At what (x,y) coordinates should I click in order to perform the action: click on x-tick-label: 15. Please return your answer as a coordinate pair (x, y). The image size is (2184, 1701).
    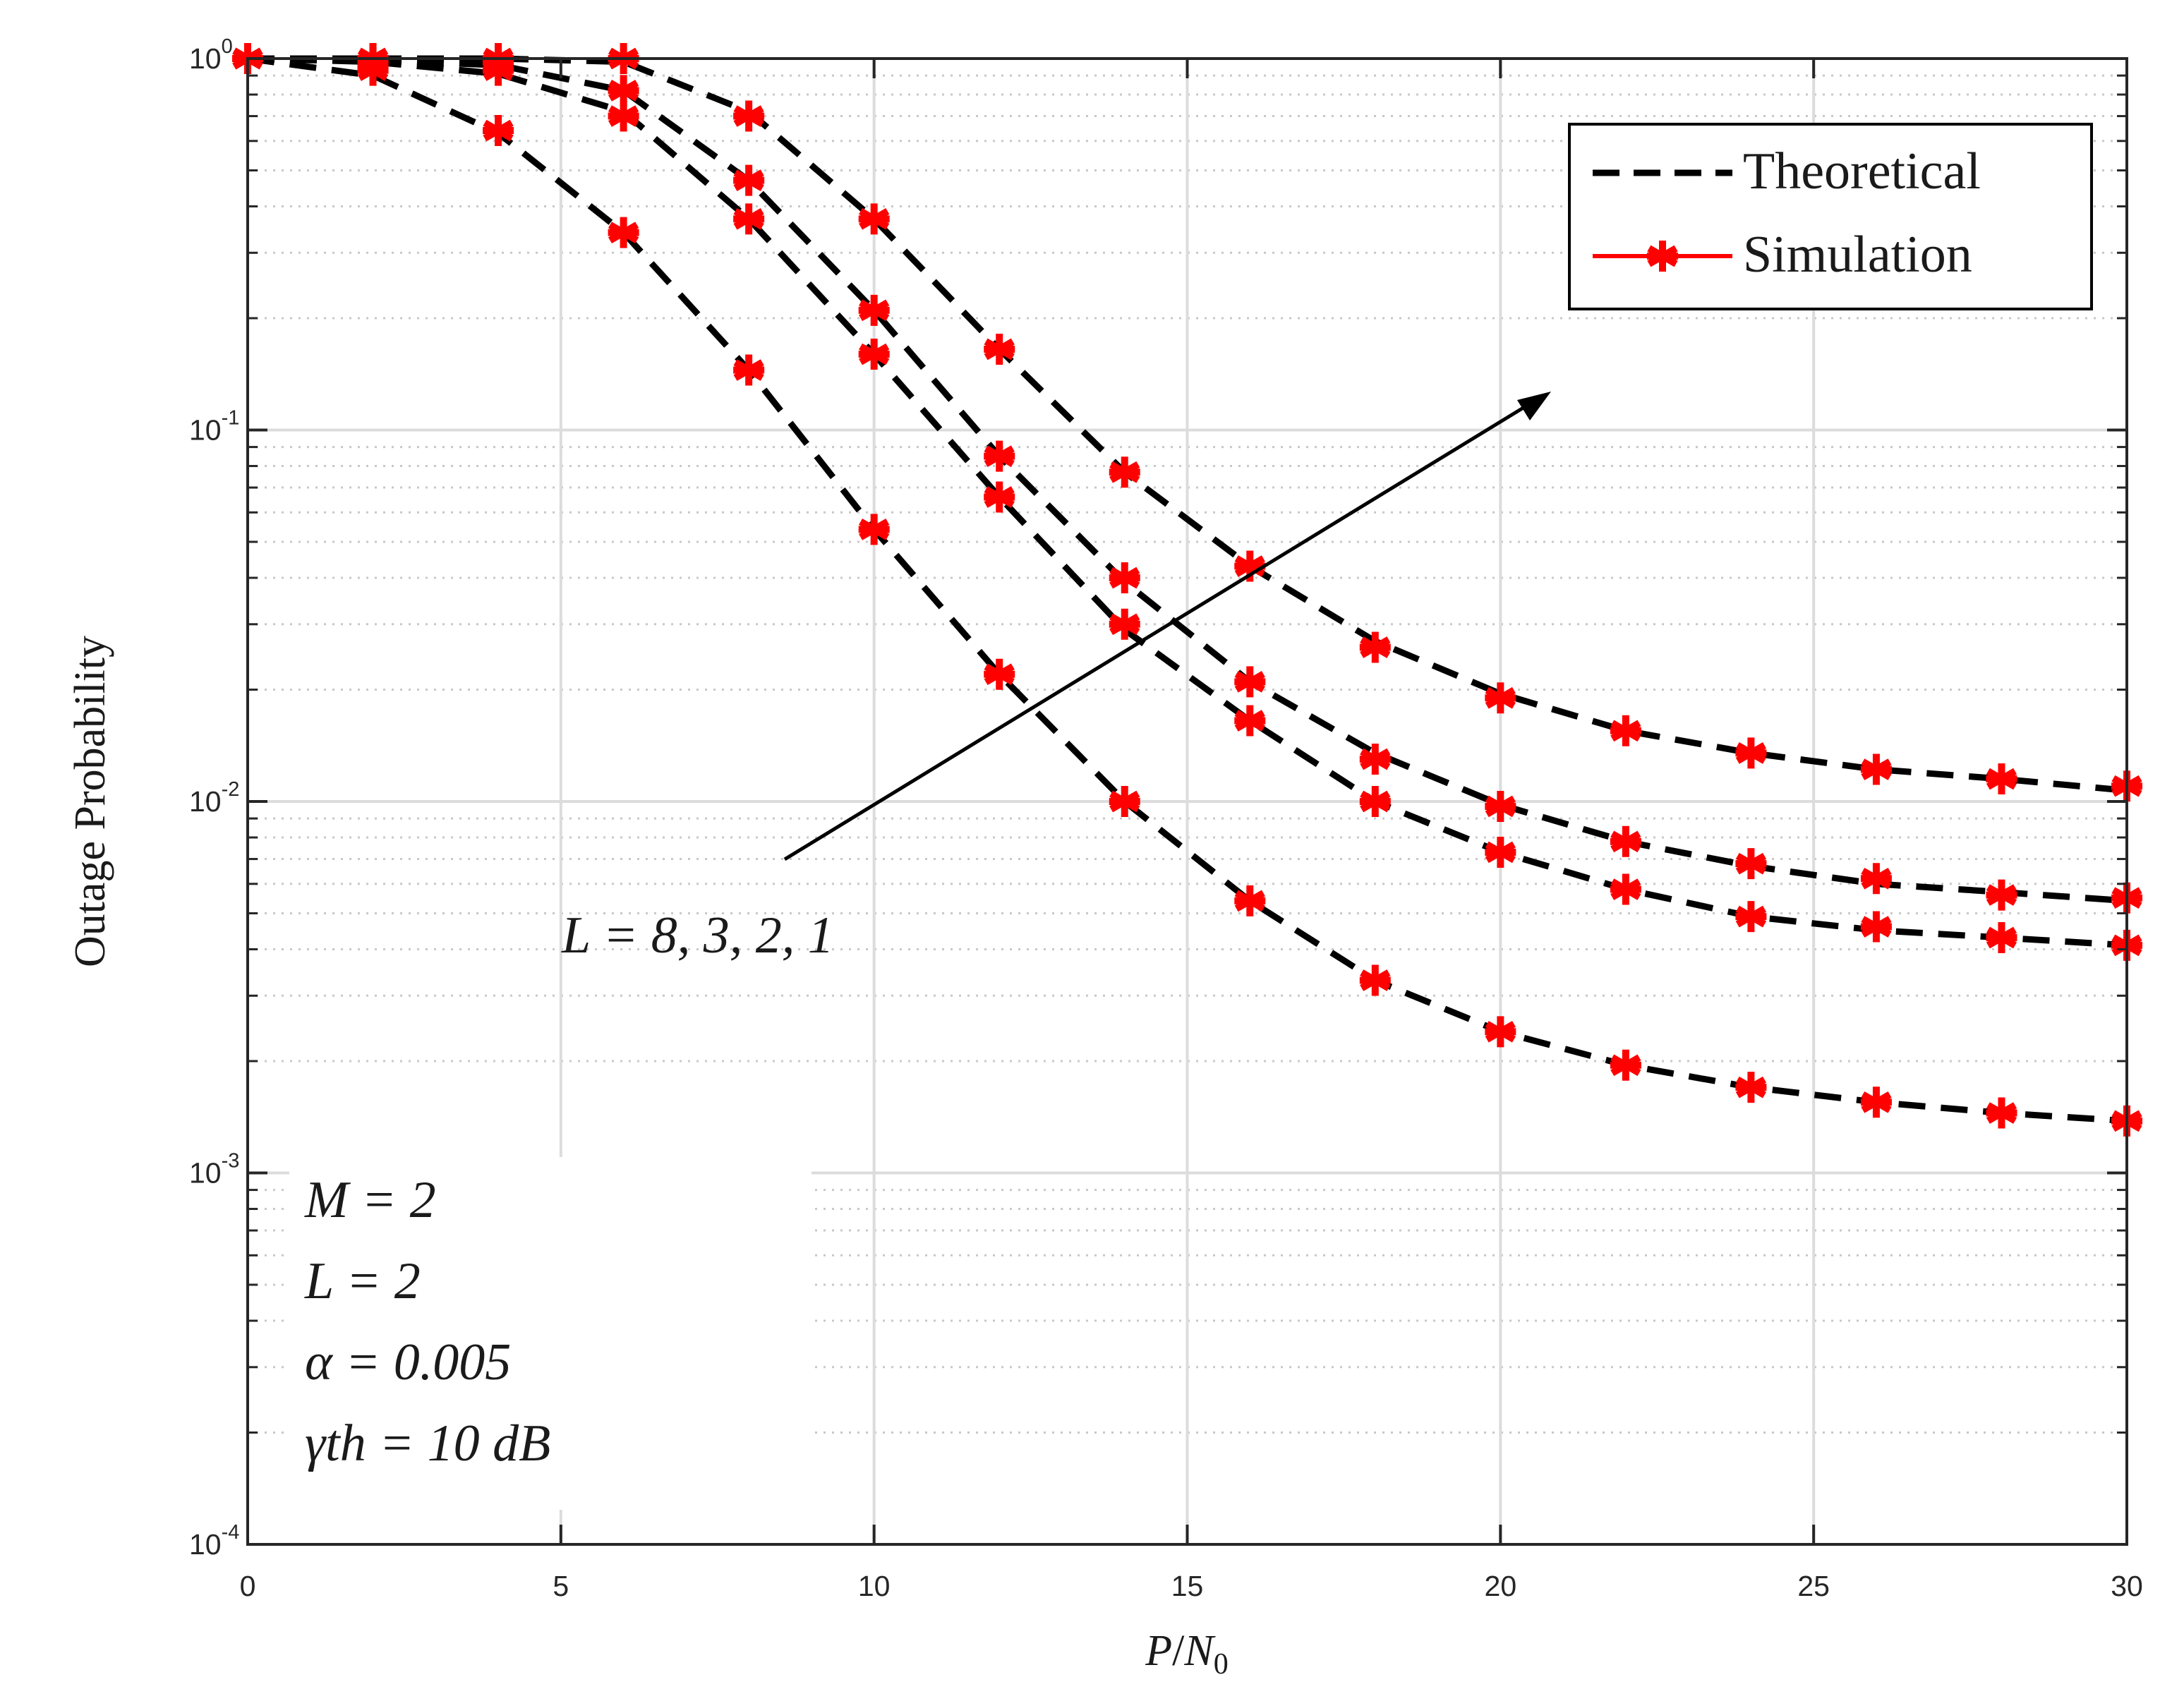
    Looking at the image, I should click on (1187, 1586).